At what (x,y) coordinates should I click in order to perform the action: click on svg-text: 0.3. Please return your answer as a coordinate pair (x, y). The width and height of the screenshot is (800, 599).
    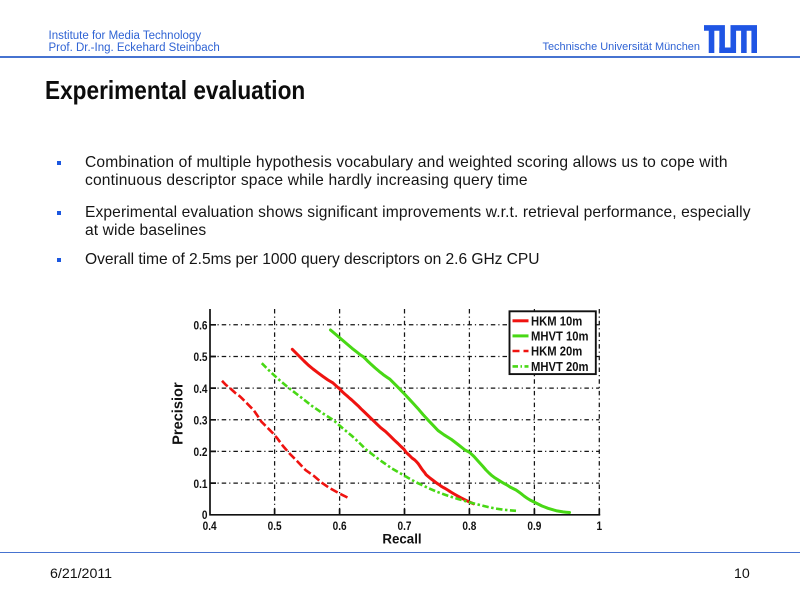
    Looking at the image, I should click on (200, 421).